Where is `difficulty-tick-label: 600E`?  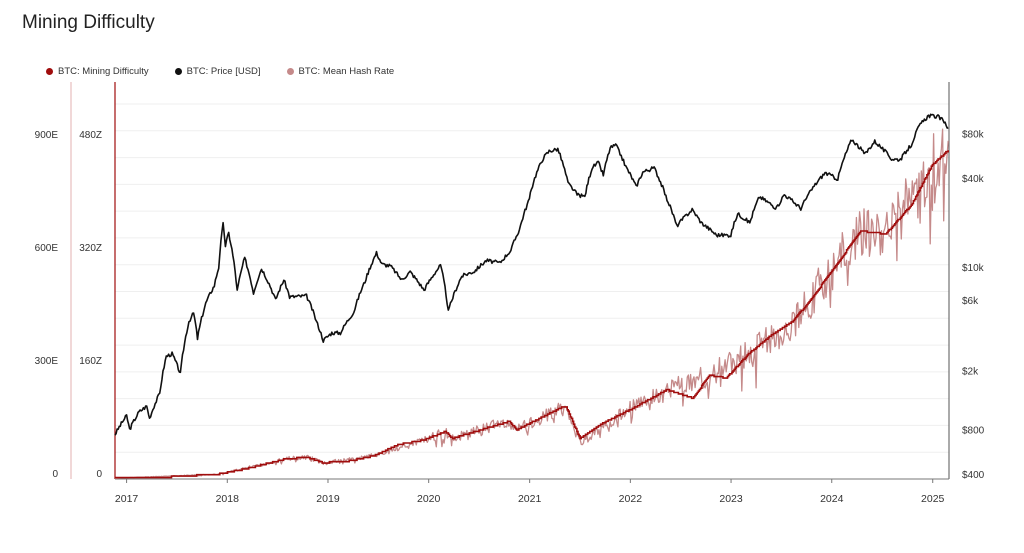
difficulty-tick-label: 600E is located at coordinates (47, 248).